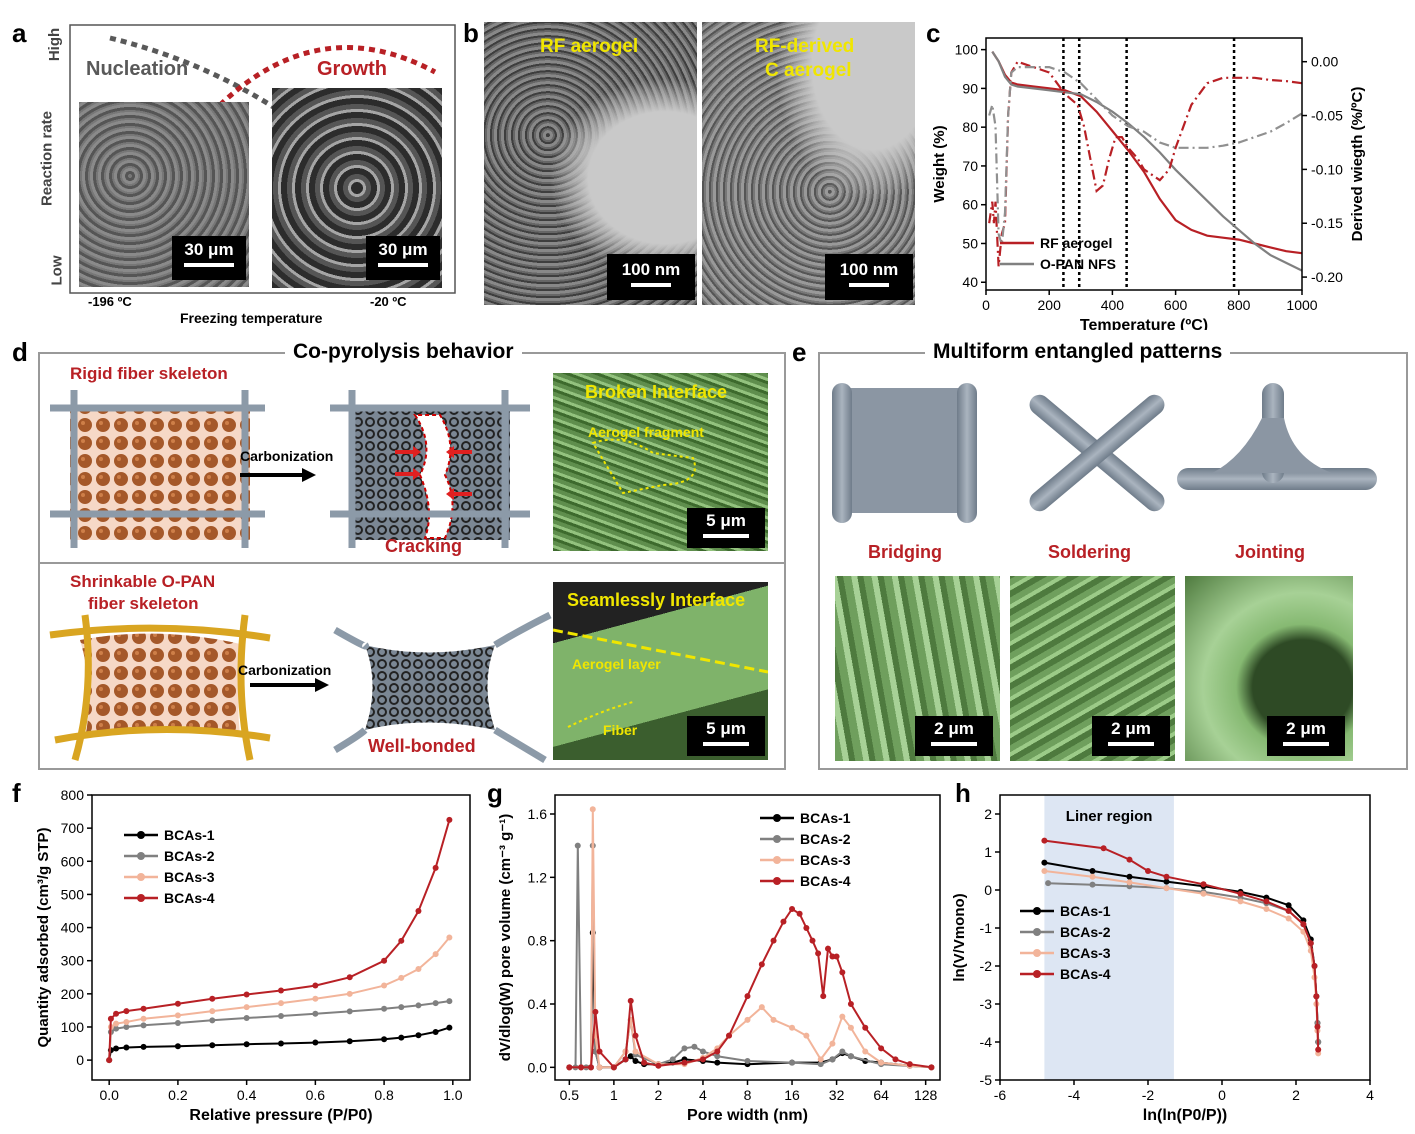 The width and height of the screenshot is (1415, 1134). I want to click on linear-region-label: Liner region, so click(1109, 816).